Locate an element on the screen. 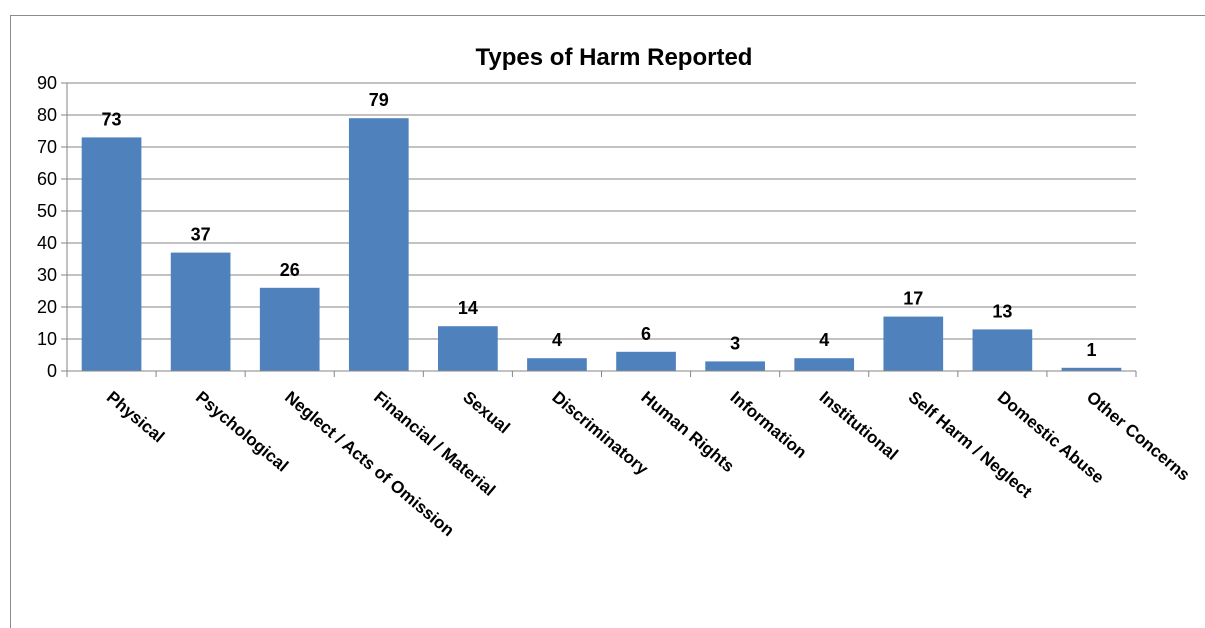  x-tick-label: Institutional is located at coordinates (859, 426).